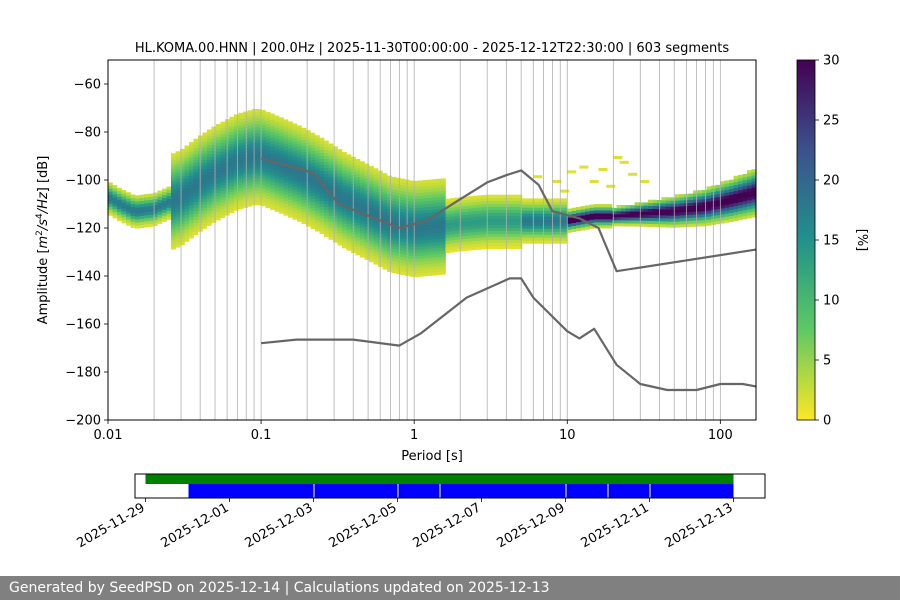  I want to click on colorbar-tick-label: 20, so click(831, 181).